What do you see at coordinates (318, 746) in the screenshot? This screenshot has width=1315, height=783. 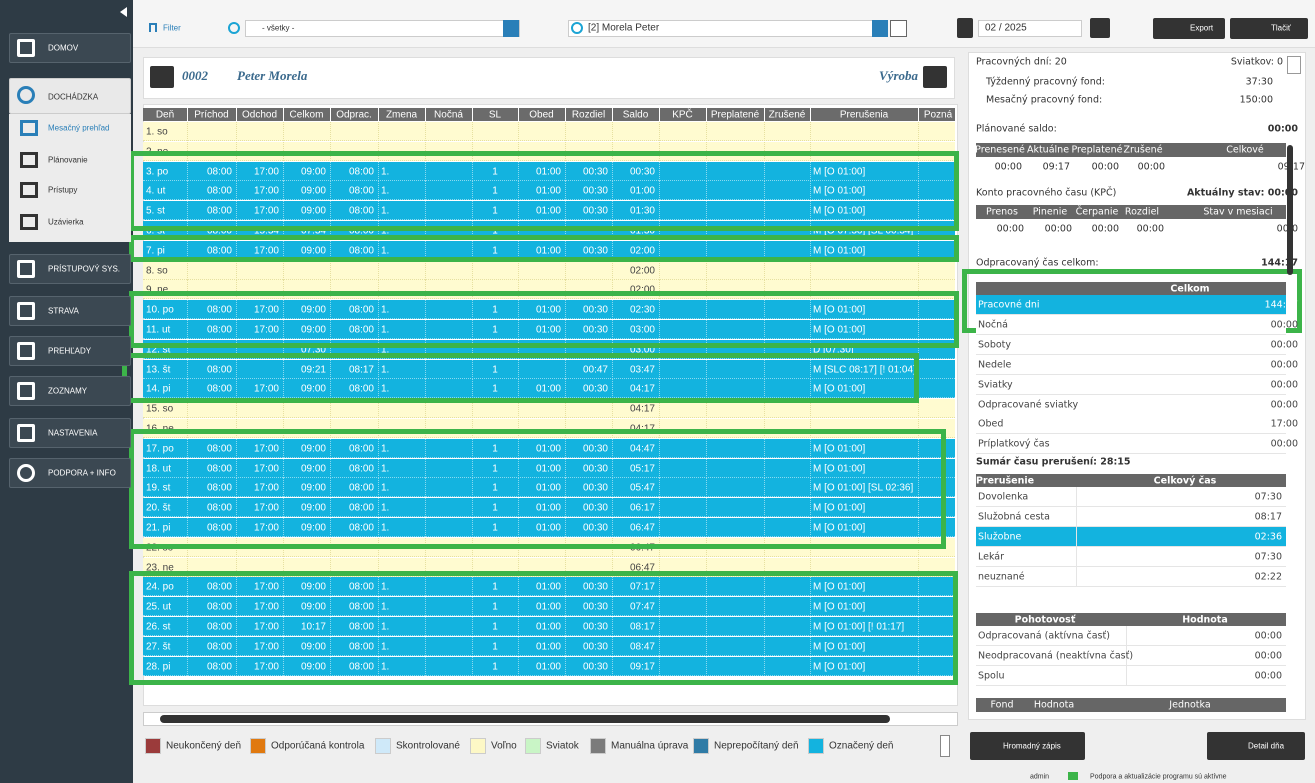 I see `legend-label: Odporúčaná kontrola` at bounding box center [318, 746].